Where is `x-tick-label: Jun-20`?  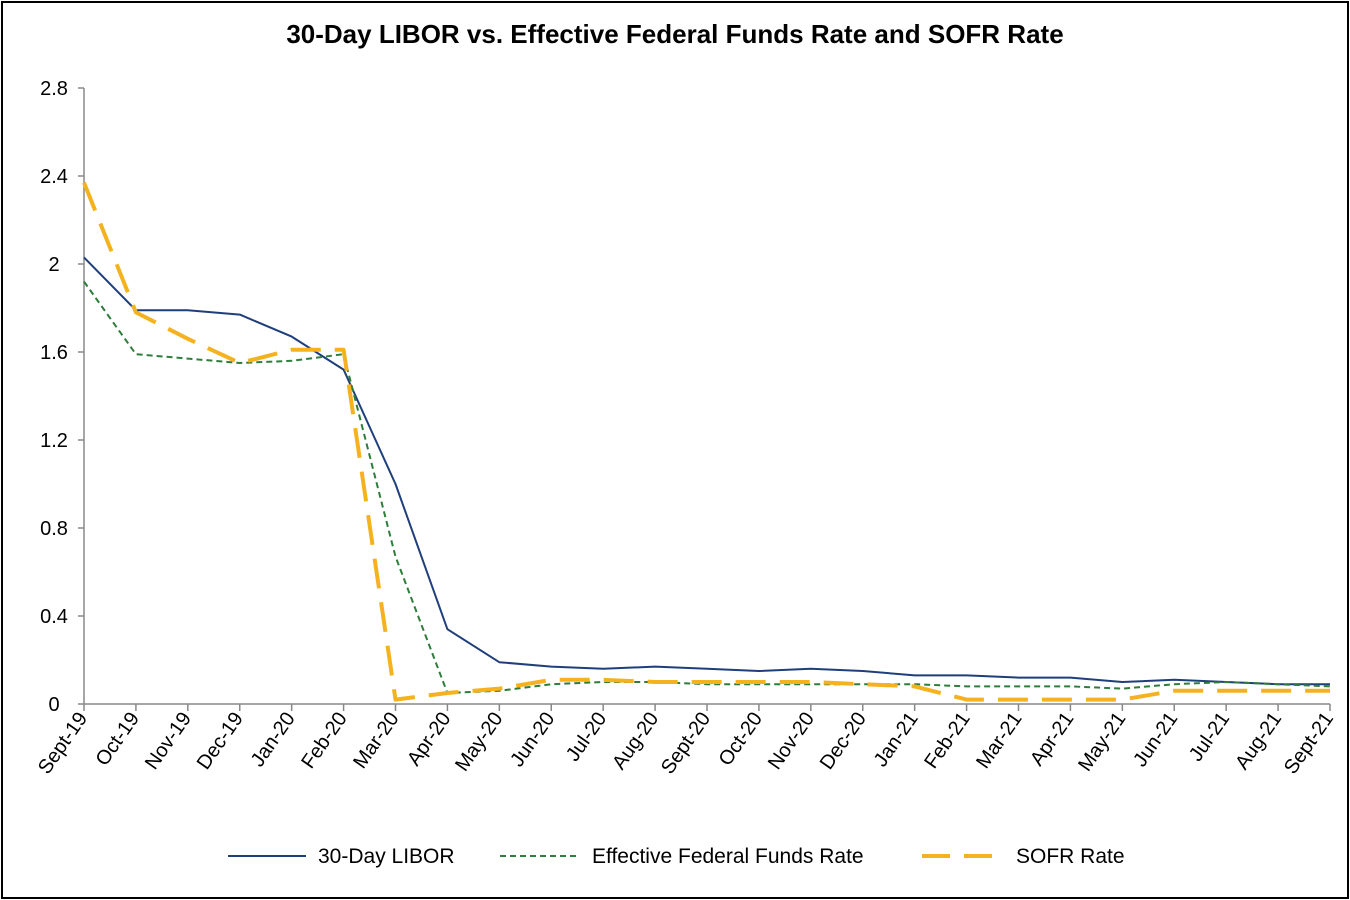
x-tick-label: Jun-20 is located at coordinates (532, 739).